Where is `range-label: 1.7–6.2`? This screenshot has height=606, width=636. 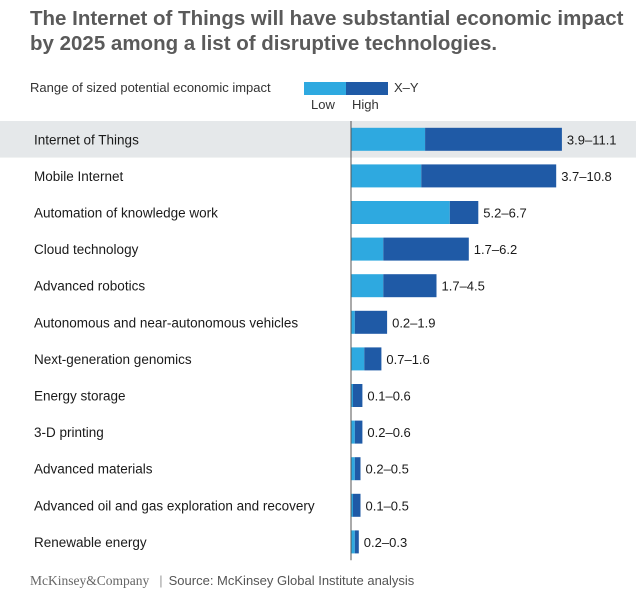
range-label: 1.7–6.2 is located at coordinates (495, 249).